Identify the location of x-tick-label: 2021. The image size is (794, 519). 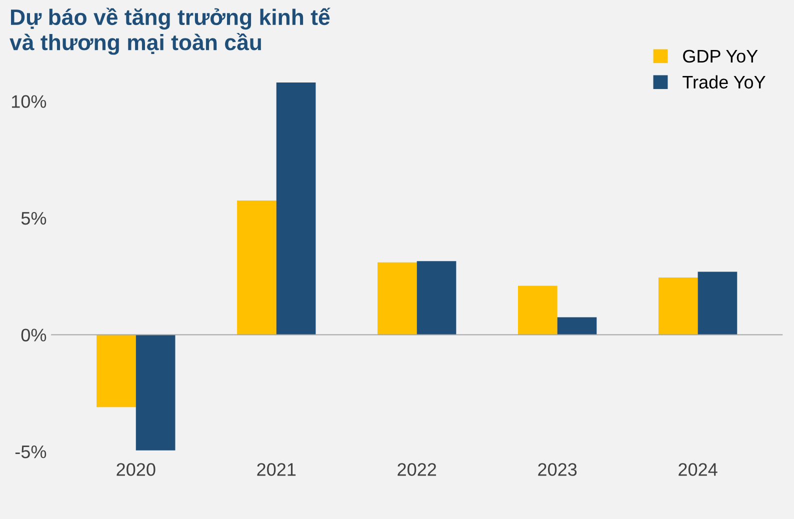
(276, 469).